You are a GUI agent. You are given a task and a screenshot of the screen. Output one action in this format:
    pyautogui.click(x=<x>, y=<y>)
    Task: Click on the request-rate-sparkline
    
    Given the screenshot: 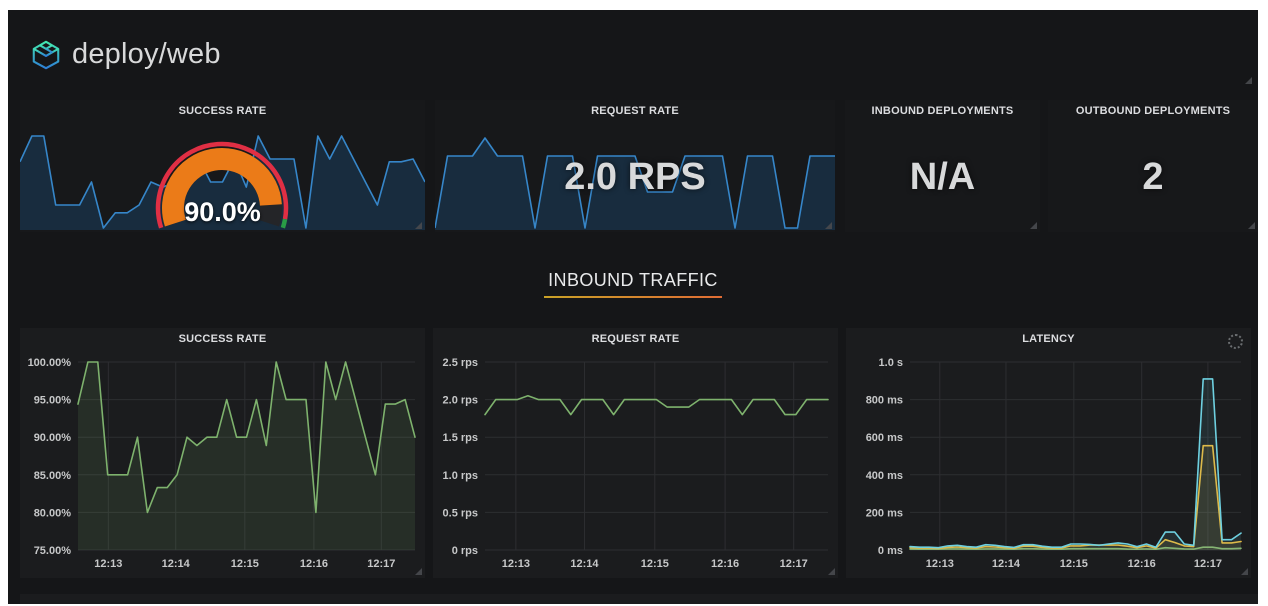 What is the action you would take?
    pyautogui.click(x=635, y=182)
    